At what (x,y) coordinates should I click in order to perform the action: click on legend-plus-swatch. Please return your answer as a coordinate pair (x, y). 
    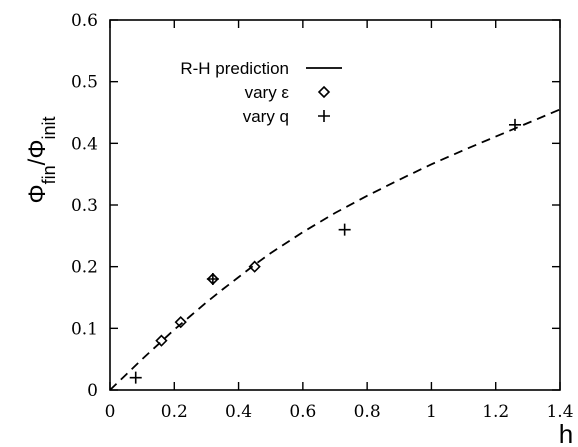
    Looking at the image, I should click on (324, 116).